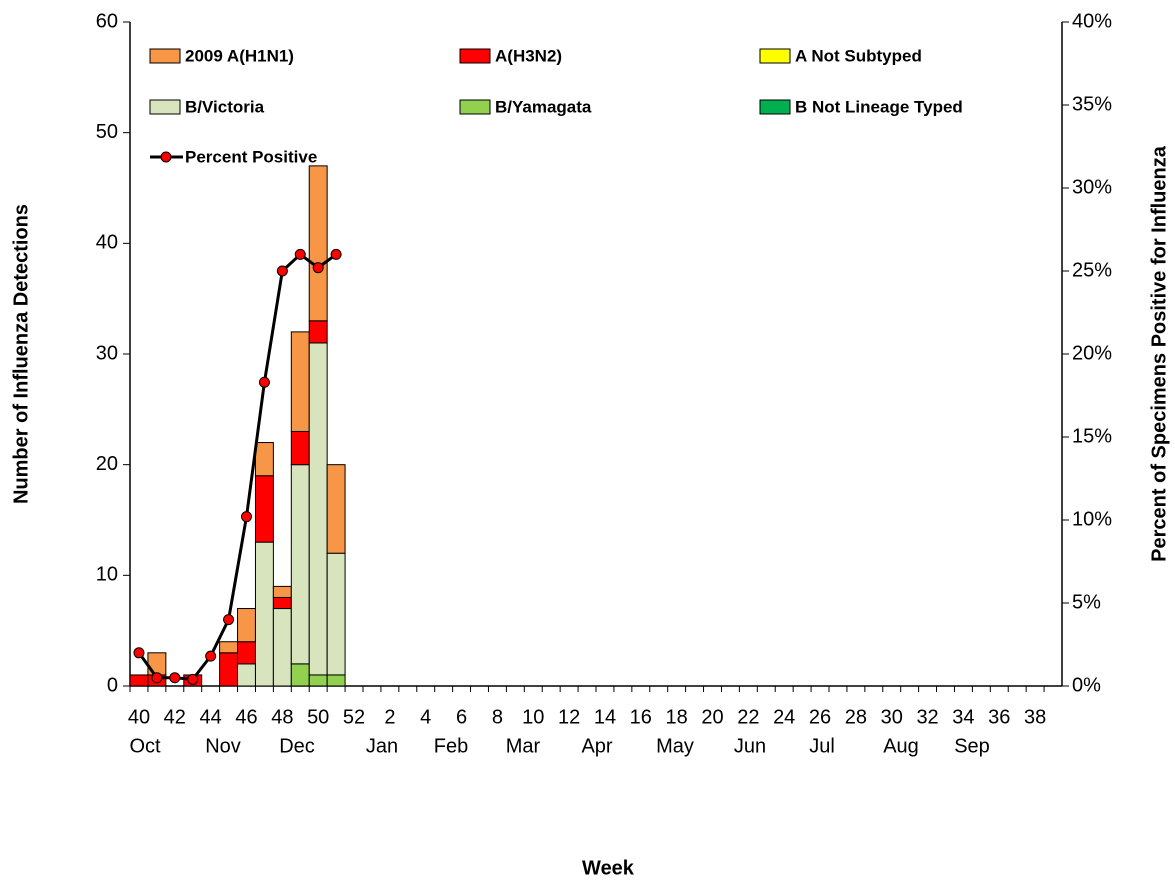  Describe the element at coordinates (251, 156) in the screenshot. I see `legend-label: Percent Positive` at that location.